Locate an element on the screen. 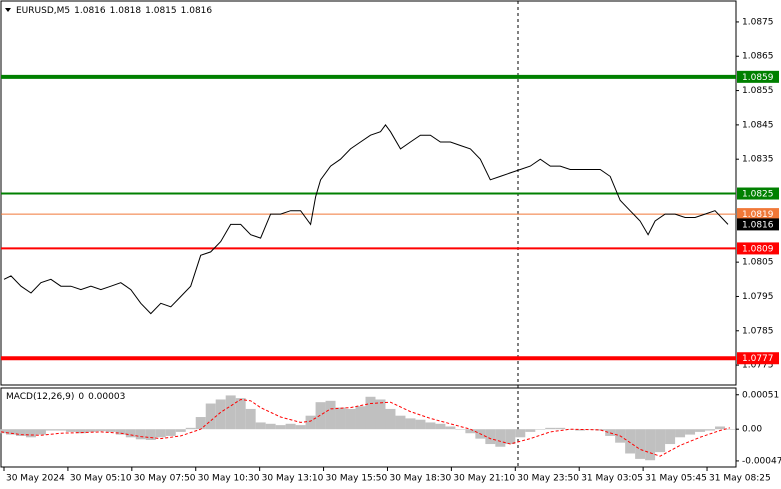 This screenshot has width=781, height=489. signal-line is located at coordinates (365, 427).